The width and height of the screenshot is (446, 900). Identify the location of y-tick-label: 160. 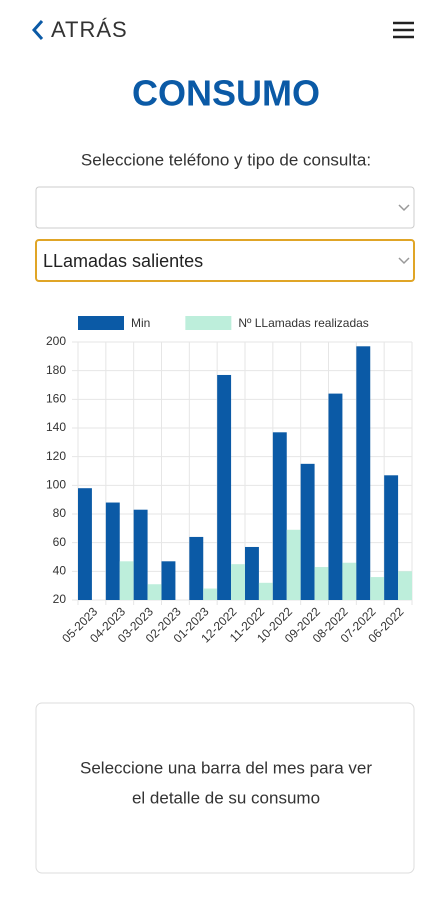
(56, 399).